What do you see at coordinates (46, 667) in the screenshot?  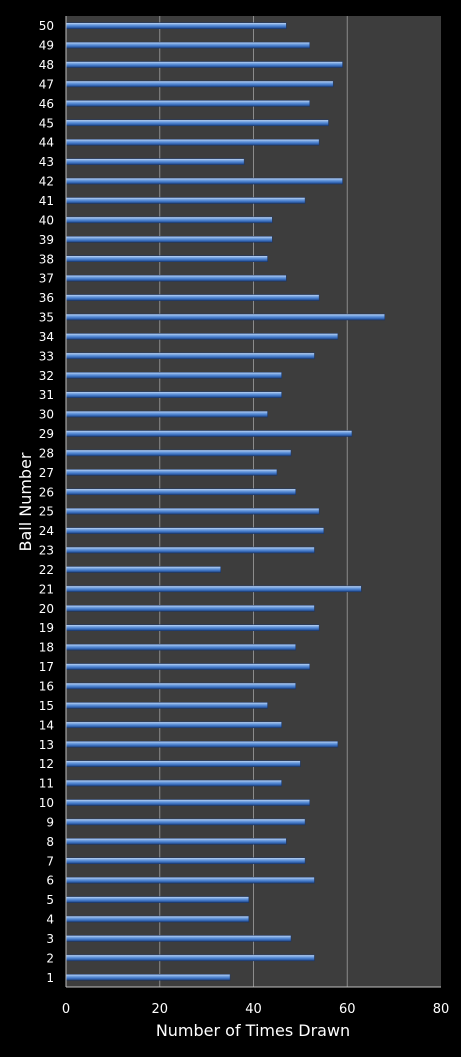 I see `y-tick-label: 17` at bounding box center [46, 667].